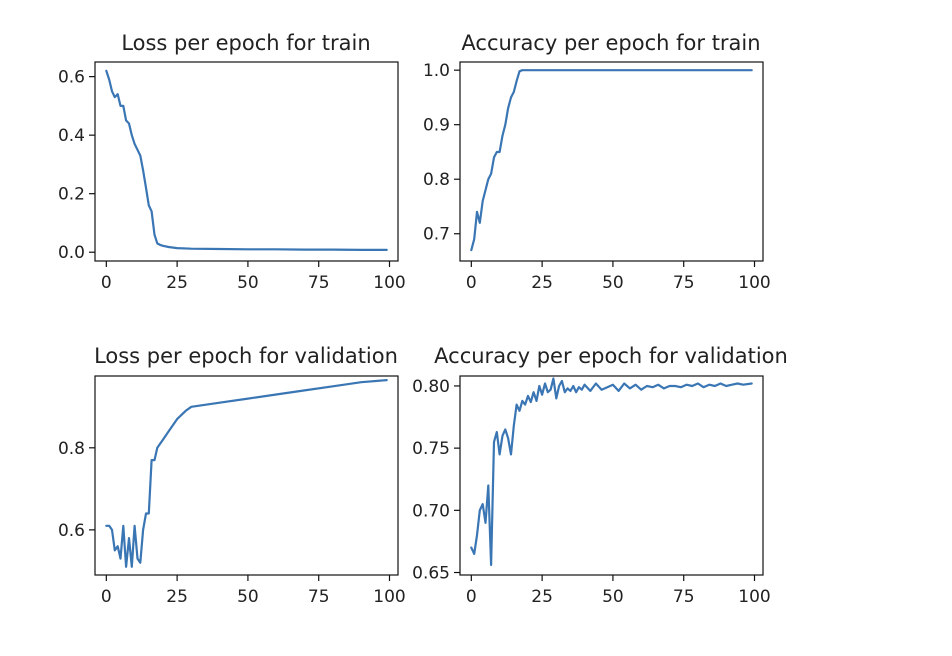 The image size is (952, 656). I want to click on y-axis-ticks: 0.0 0.2 0.4 0.6, so click(76, 165).